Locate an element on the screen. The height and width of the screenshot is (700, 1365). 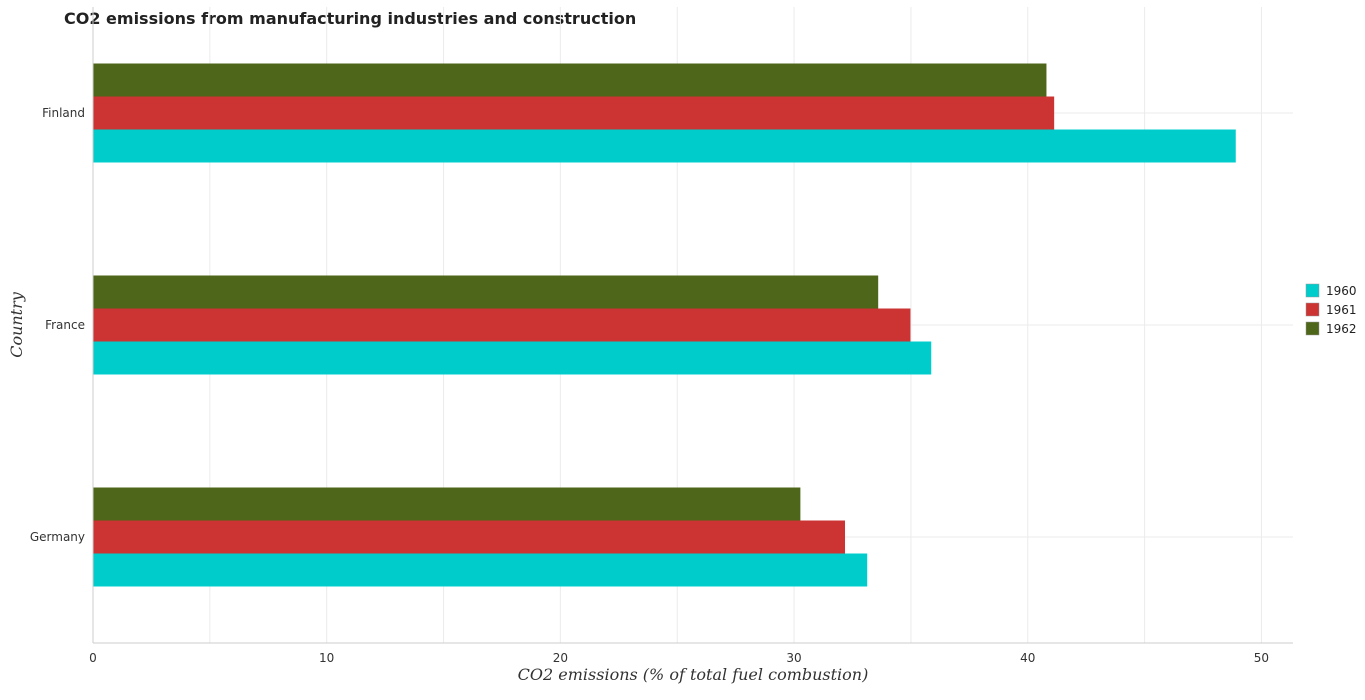
y-tick-label: Germany is located at coordinates (57, 537).